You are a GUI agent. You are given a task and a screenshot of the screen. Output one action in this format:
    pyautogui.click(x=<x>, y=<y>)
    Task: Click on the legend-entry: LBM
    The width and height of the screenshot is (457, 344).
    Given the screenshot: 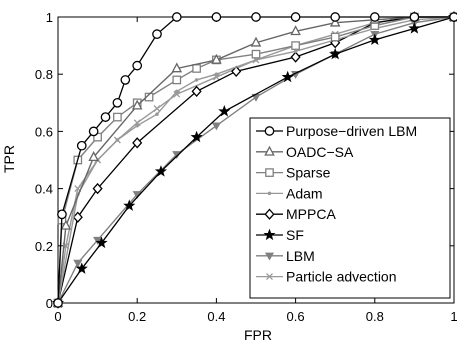 What is the action you would take?
    pyautogui.click(x=285, y=256)
    